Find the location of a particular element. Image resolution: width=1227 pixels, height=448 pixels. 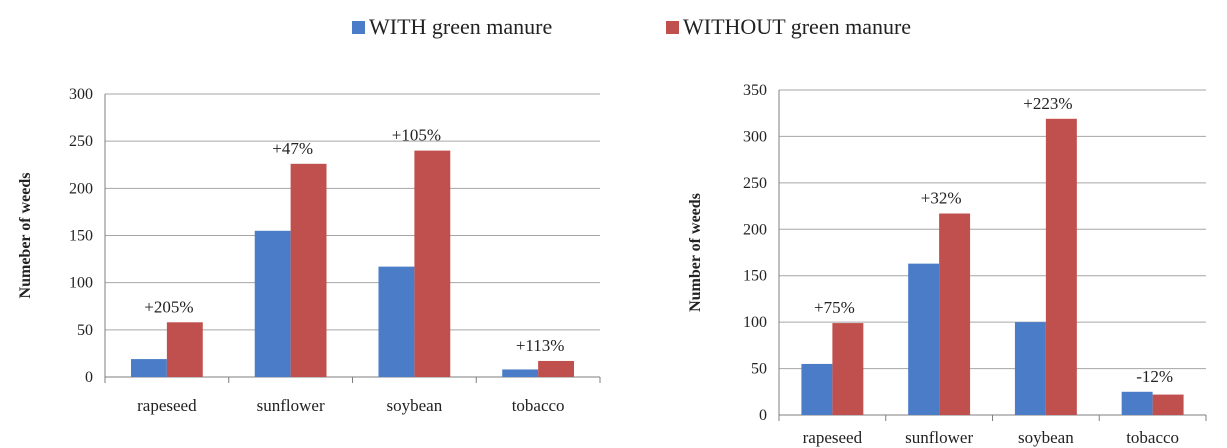

legend-swatch-with is located at coordinates (358, 27).